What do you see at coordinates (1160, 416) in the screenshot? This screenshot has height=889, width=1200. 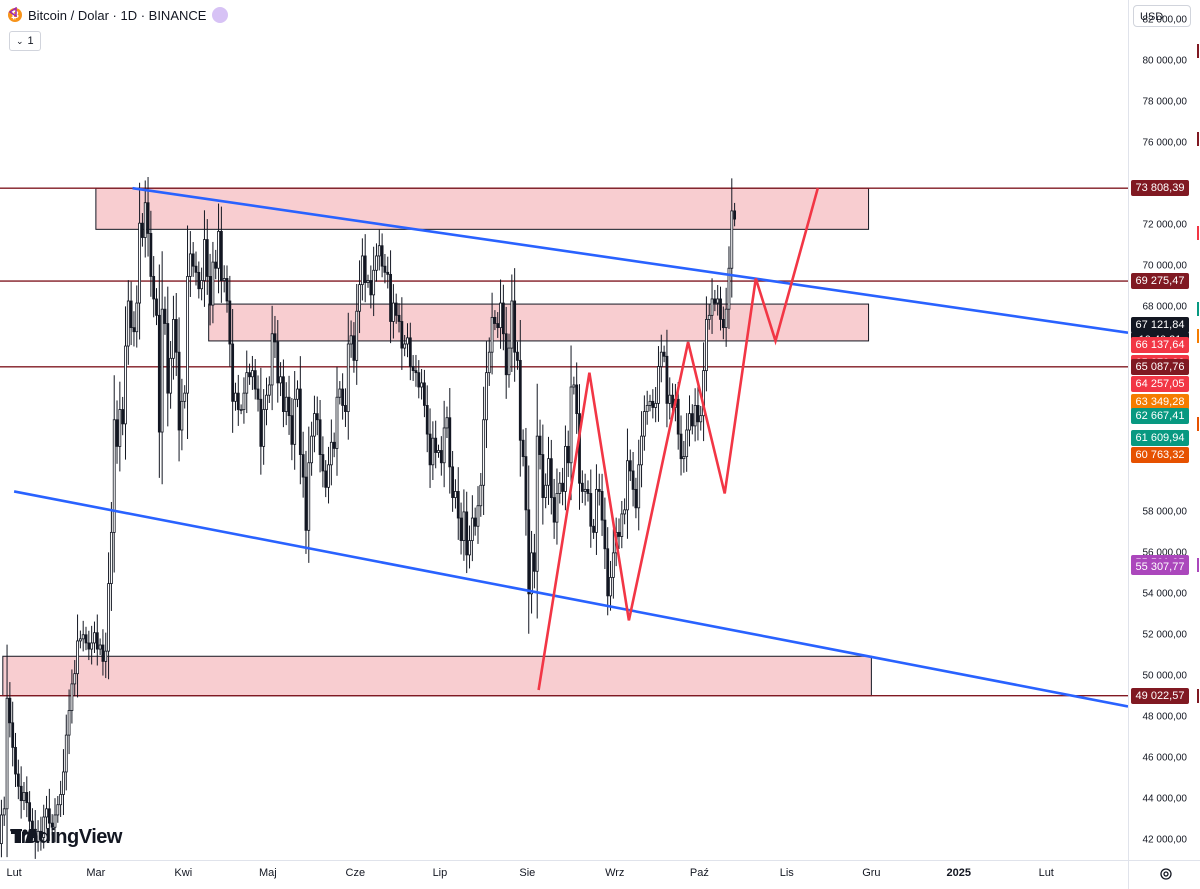 I see `price-label: 62 667,41` at bounding box center [1160, 416].